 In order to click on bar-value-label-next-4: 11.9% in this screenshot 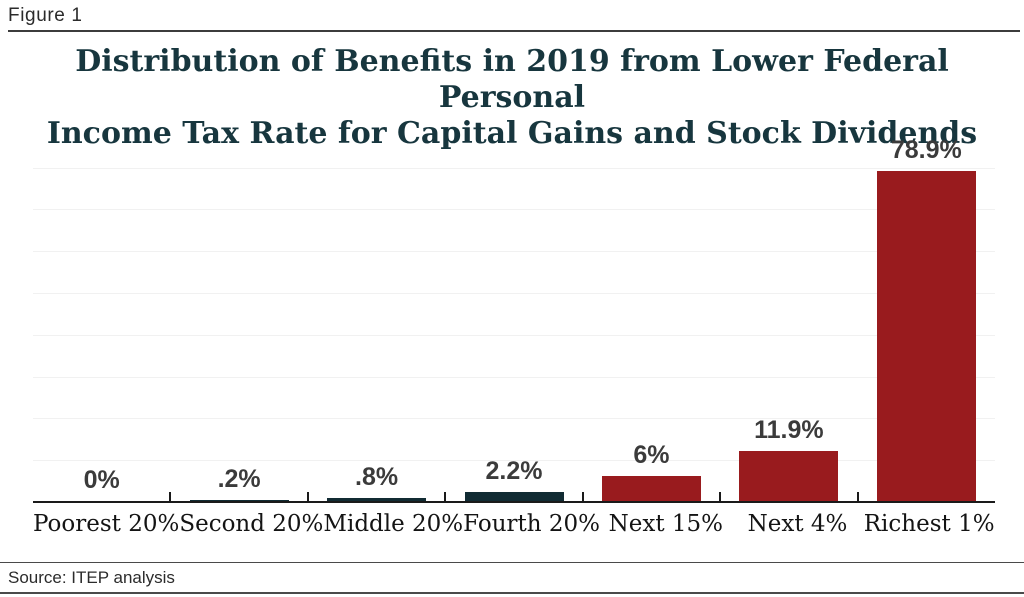, I will do `click(789, 430)`.